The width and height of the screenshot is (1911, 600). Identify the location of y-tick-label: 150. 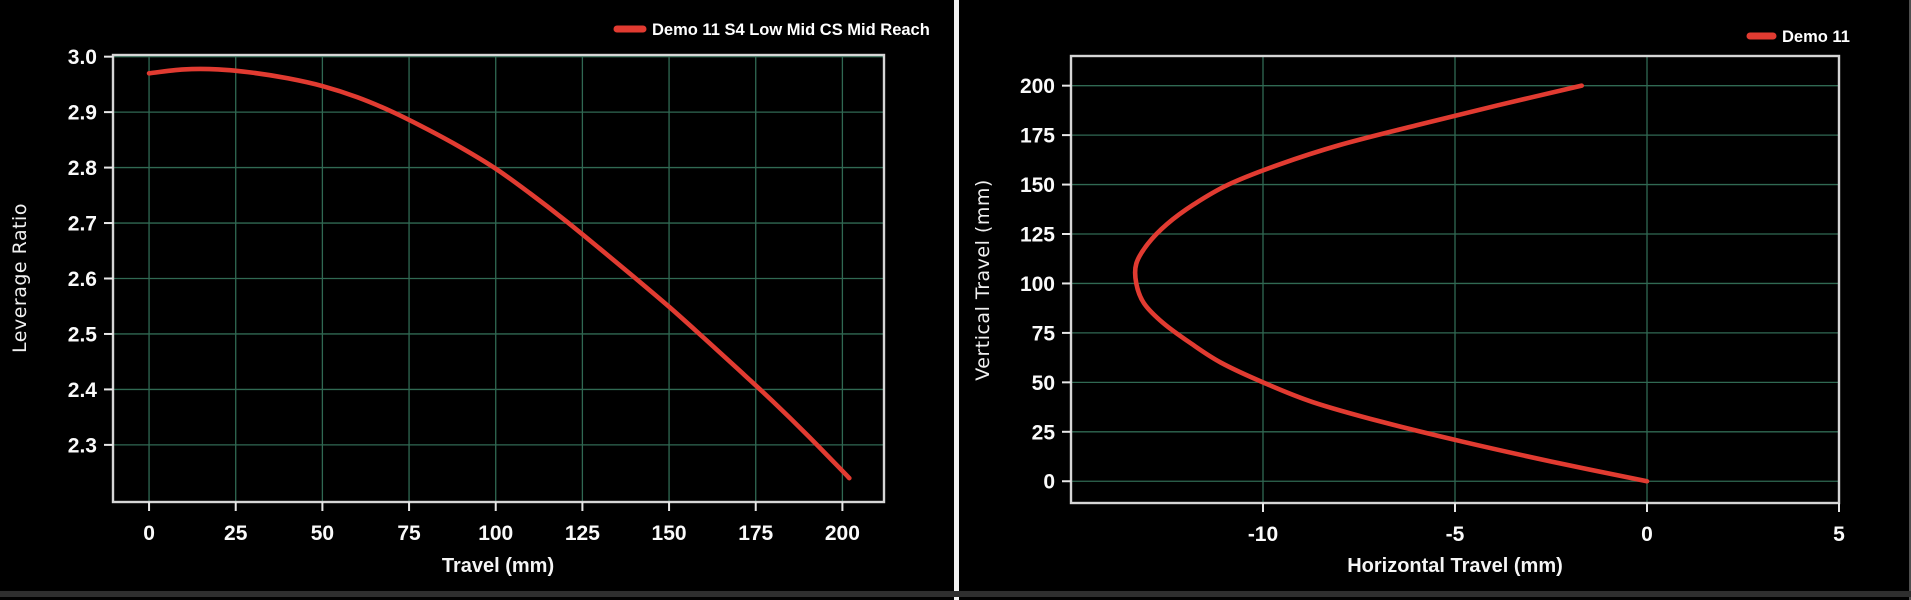
(1037, 185).